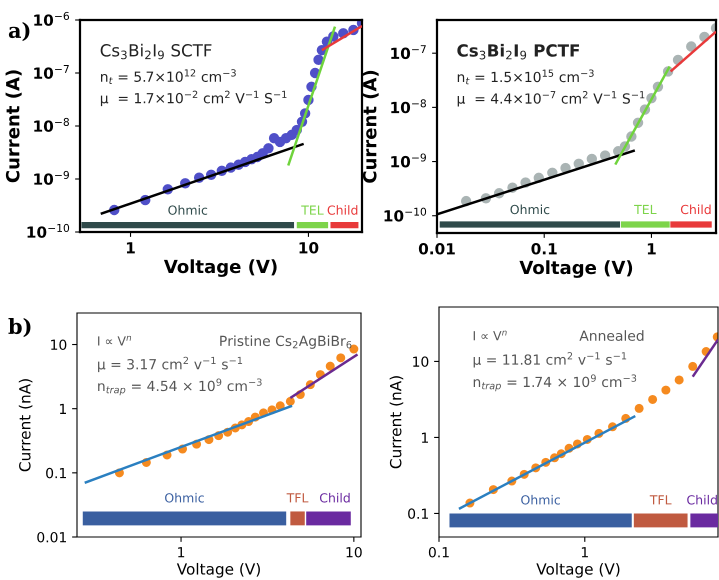 The height and width of the screenshot is (580, 719). I want to click on annotation: μ = 3.17 cm$^{2}$ v$^{−1}$ s$^{−1}$, so click(170, 364).